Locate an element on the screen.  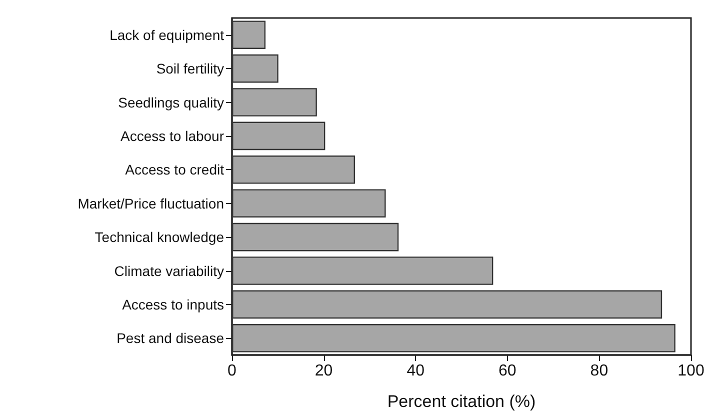
y-tick-label: Access to credit is located at coordinates (174, 170).